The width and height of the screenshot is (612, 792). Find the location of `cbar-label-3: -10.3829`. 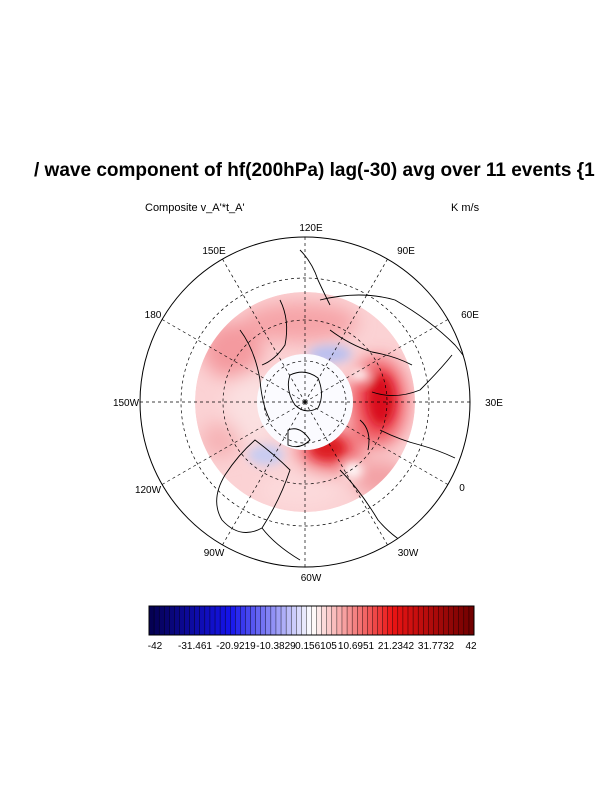

cbar-label-3: -10.3829 is located at coordinates (276, 646).